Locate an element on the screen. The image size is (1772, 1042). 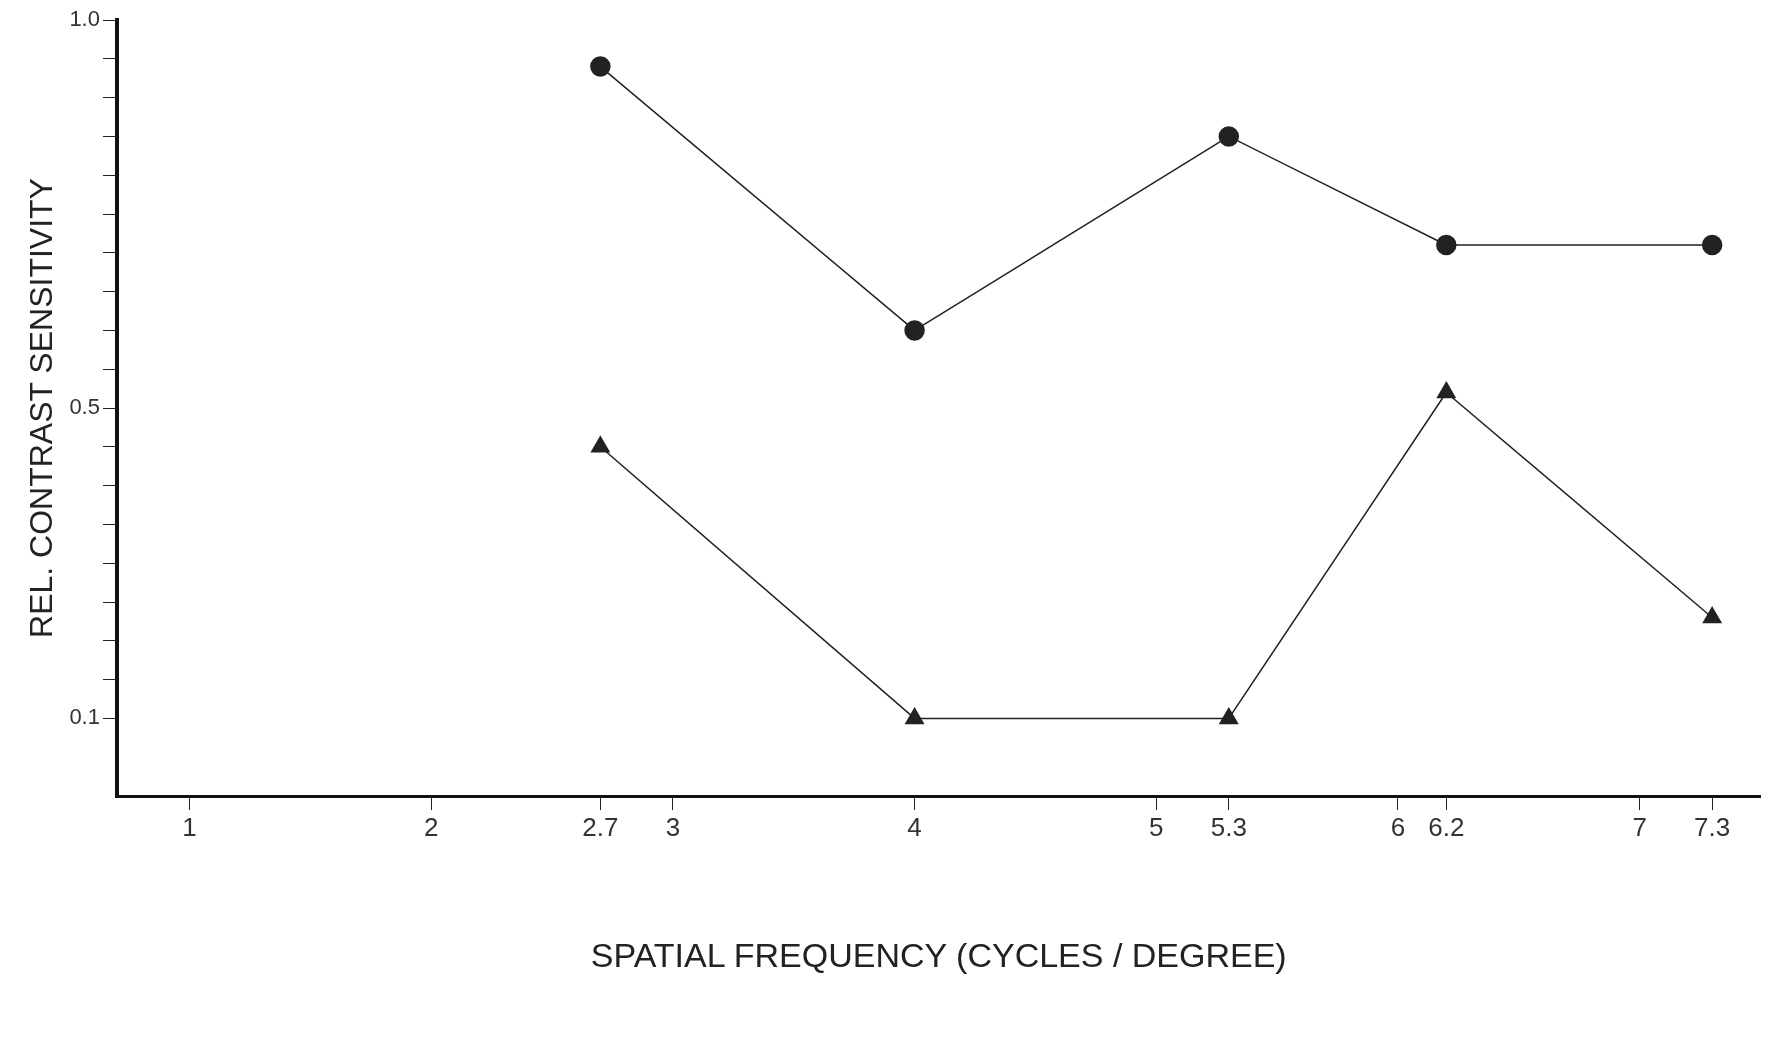
x-tick-label: 5 is located at coordinates (1156, 826).